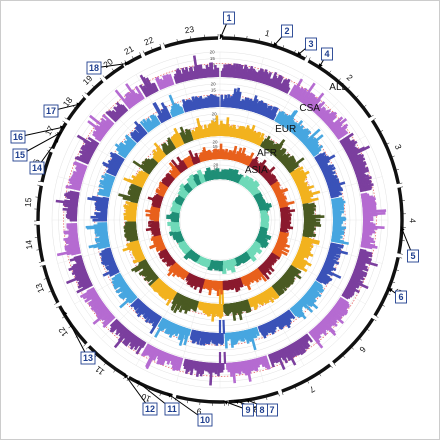  What do you see at coordinates (44, 156) in the screenshot?
I see `callout-marker: 14` at bounding box center [44, 156].